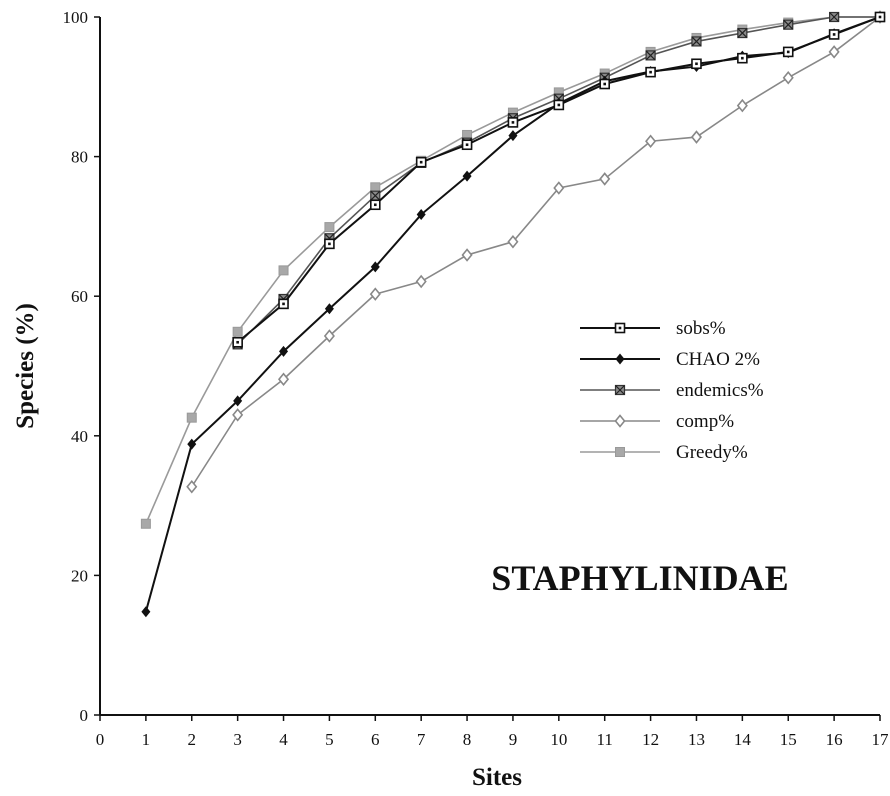  I want to click on x-tick-label: 14, so click(743, 739).